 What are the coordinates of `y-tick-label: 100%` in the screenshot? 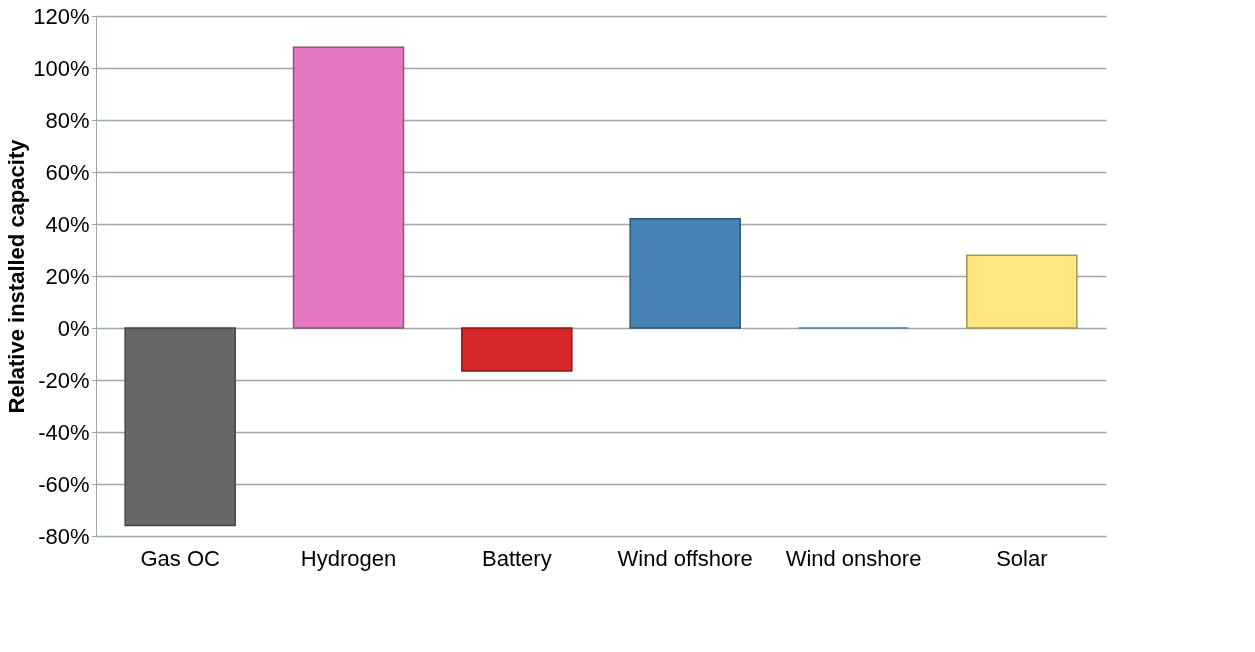 It's located at (61, 68).